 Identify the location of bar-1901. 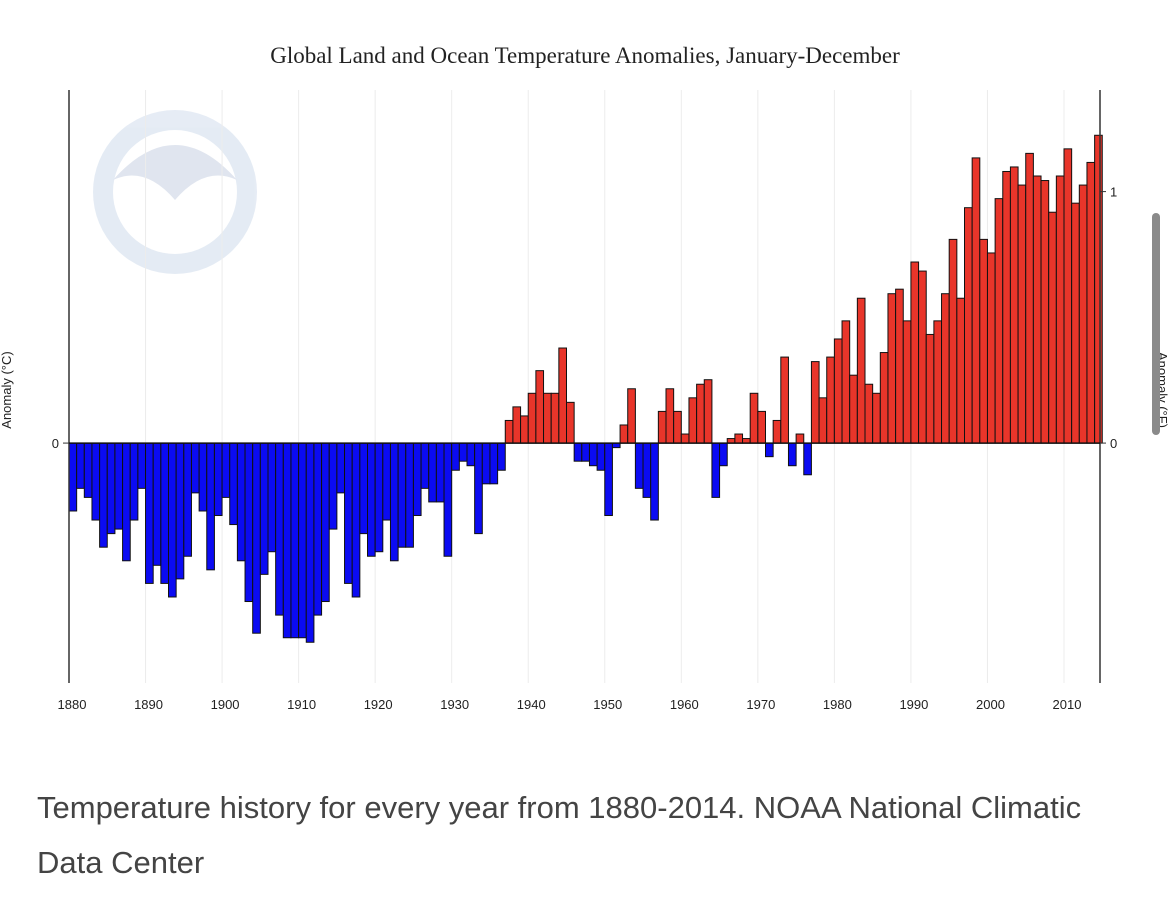
(233, 484).